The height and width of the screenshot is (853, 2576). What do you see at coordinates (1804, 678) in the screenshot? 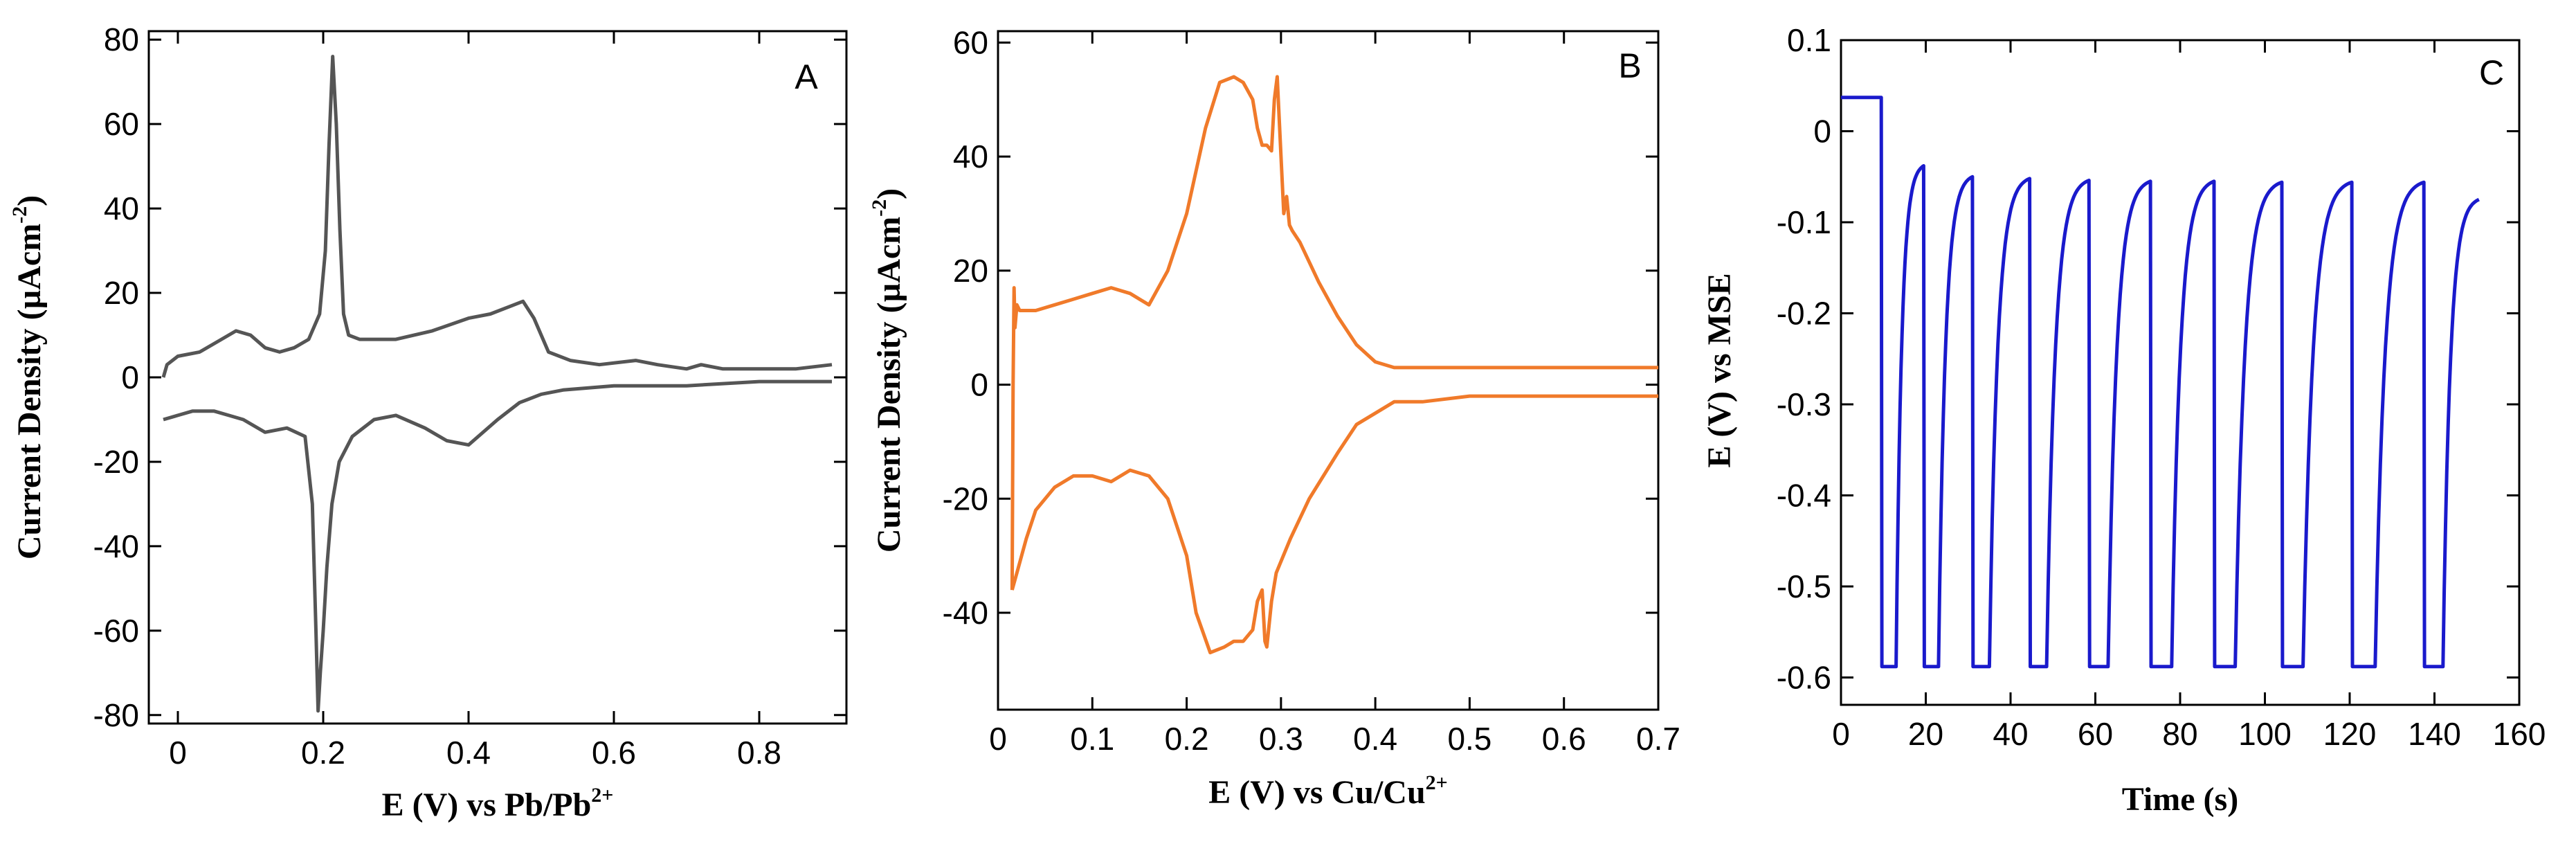
I see `panel-c-y-tick-label: -0.6` at bounding box center [1804, 678].